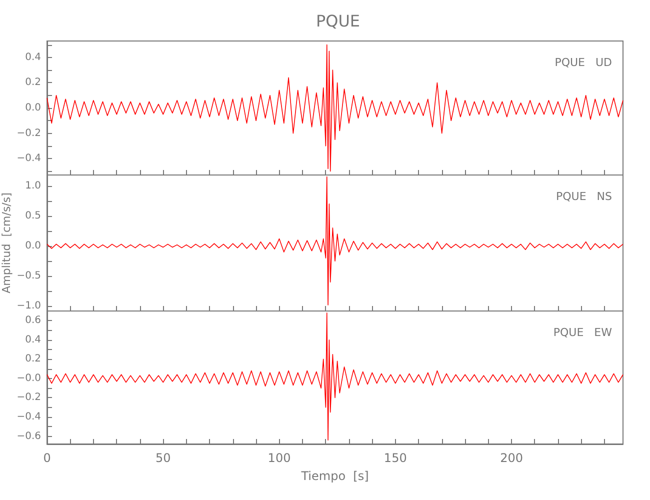  What do you see at coordinates (28, 306) in the screenshot?
I see `y-tick-label: −1.0` at bounding box center [28, 306].